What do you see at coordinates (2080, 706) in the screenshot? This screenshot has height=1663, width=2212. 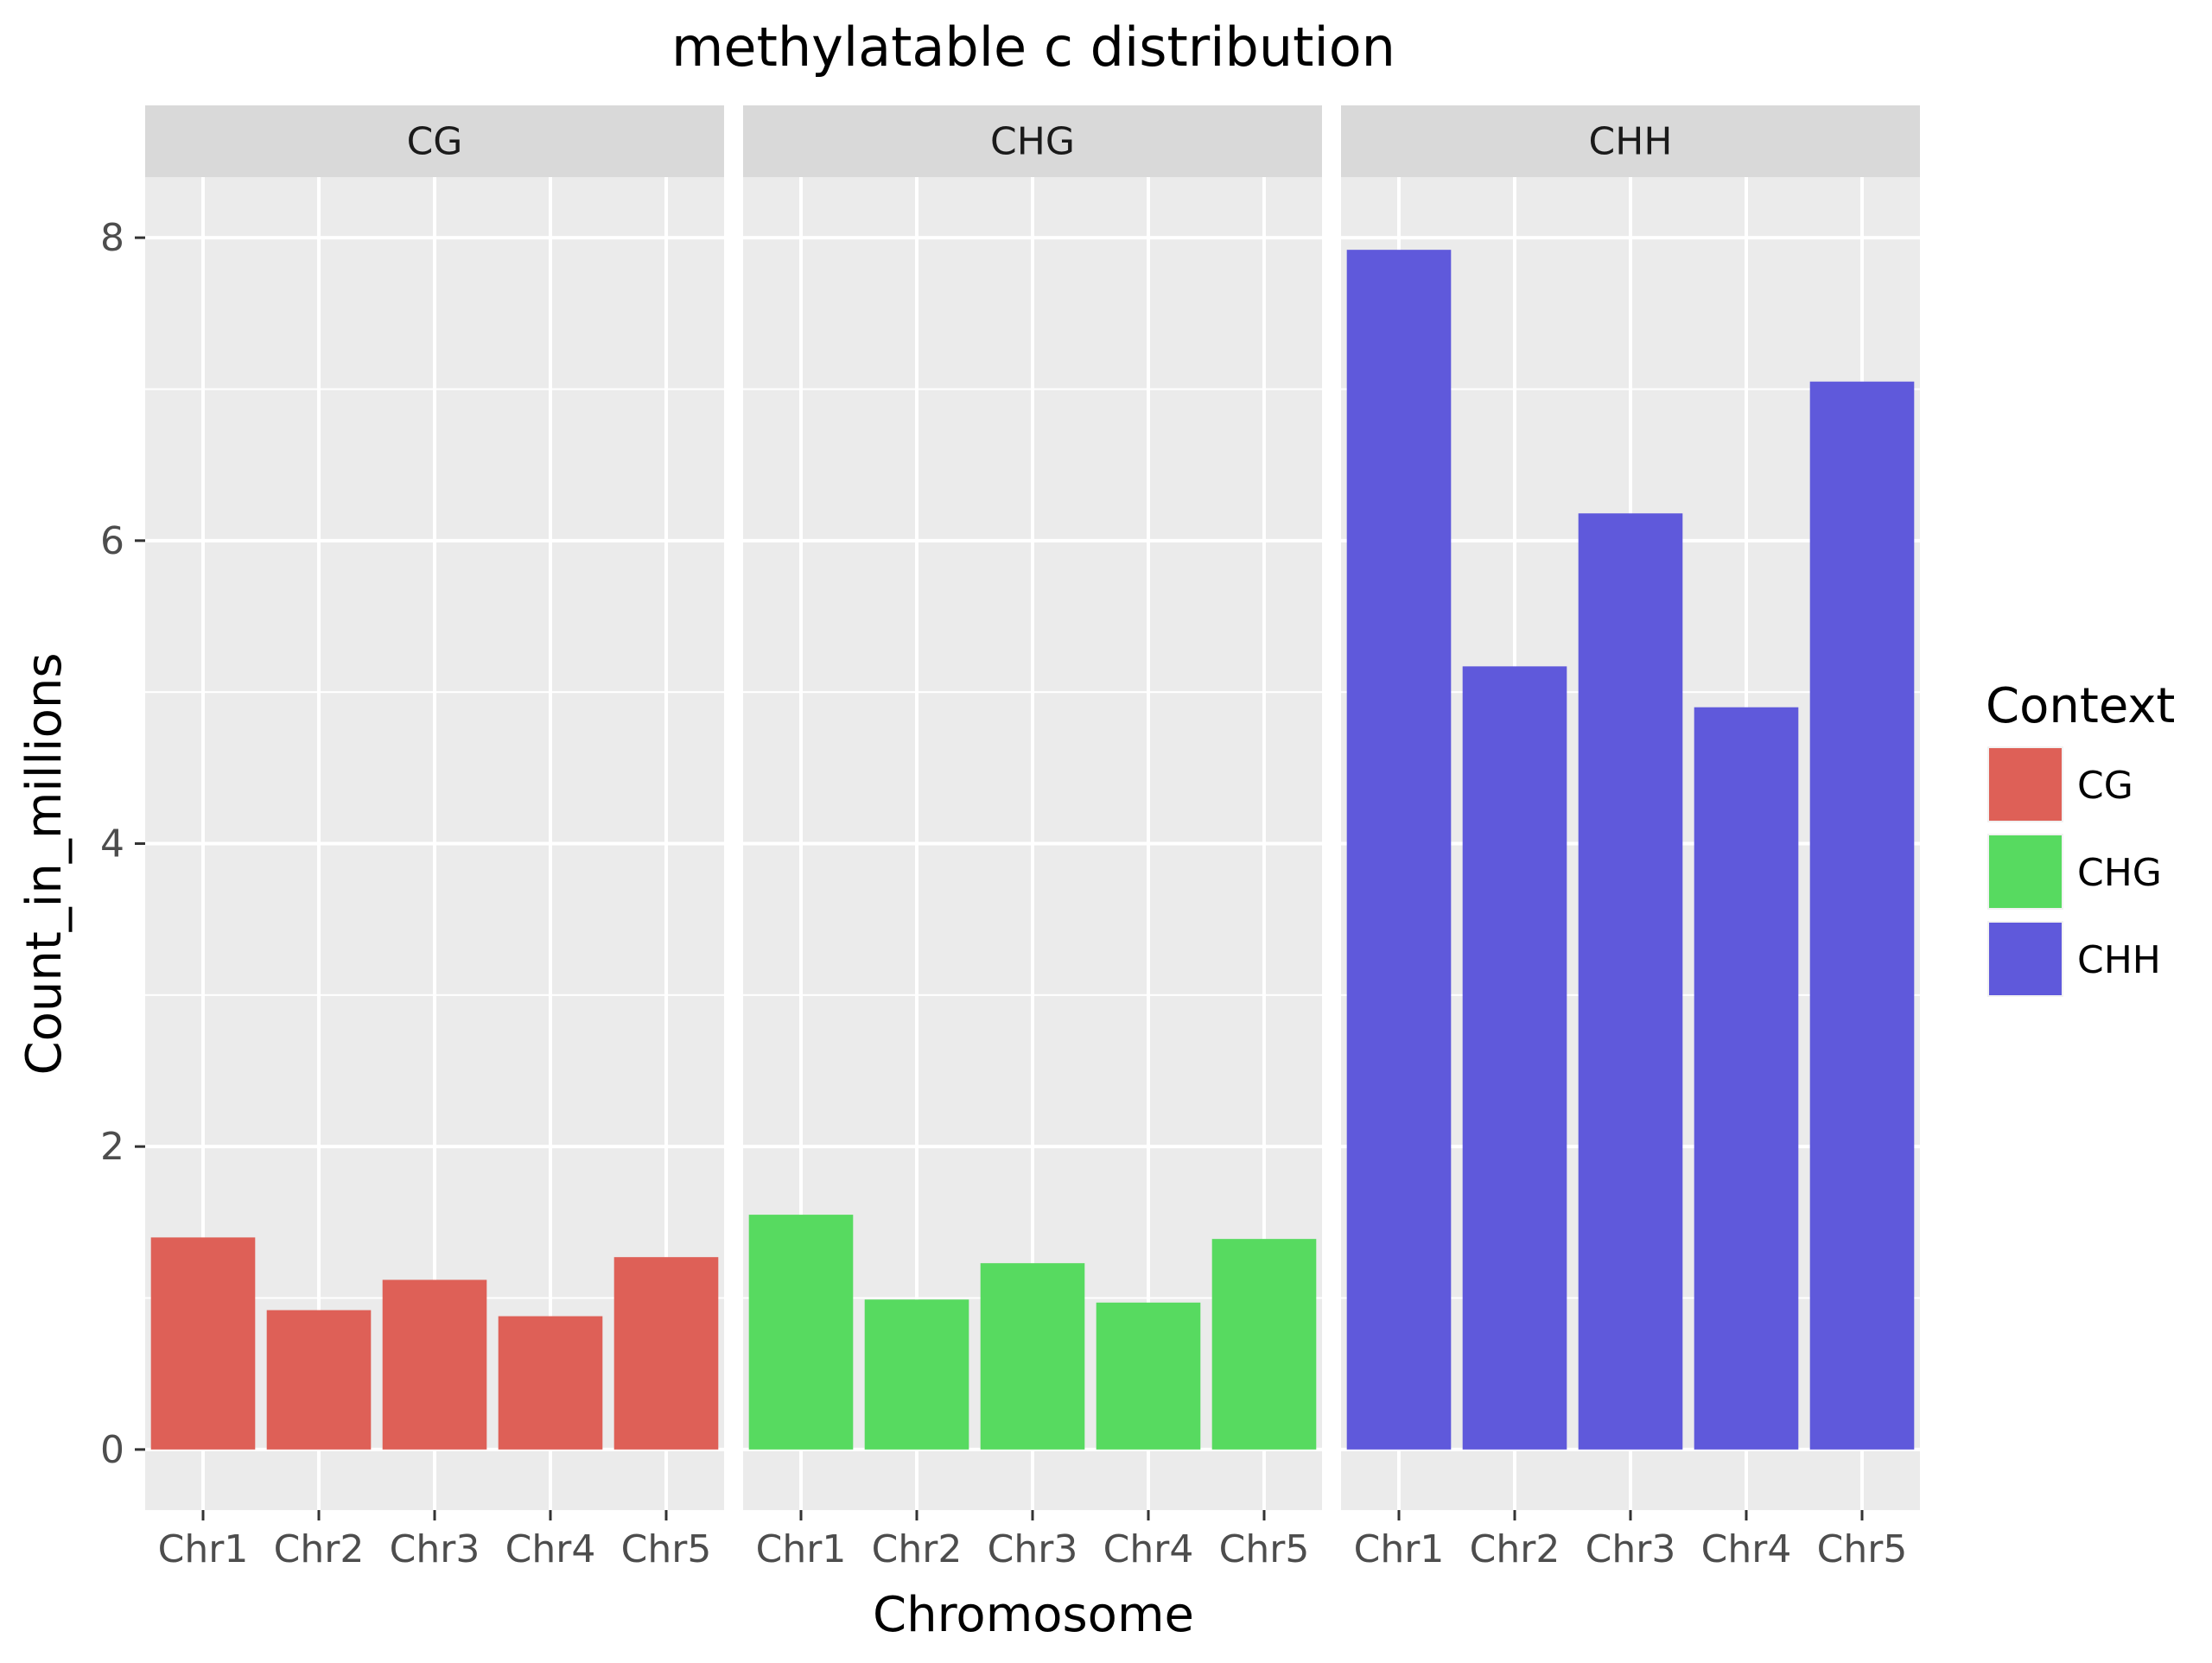 I see `legend-title: Context` at bounding box center [2080, 706].